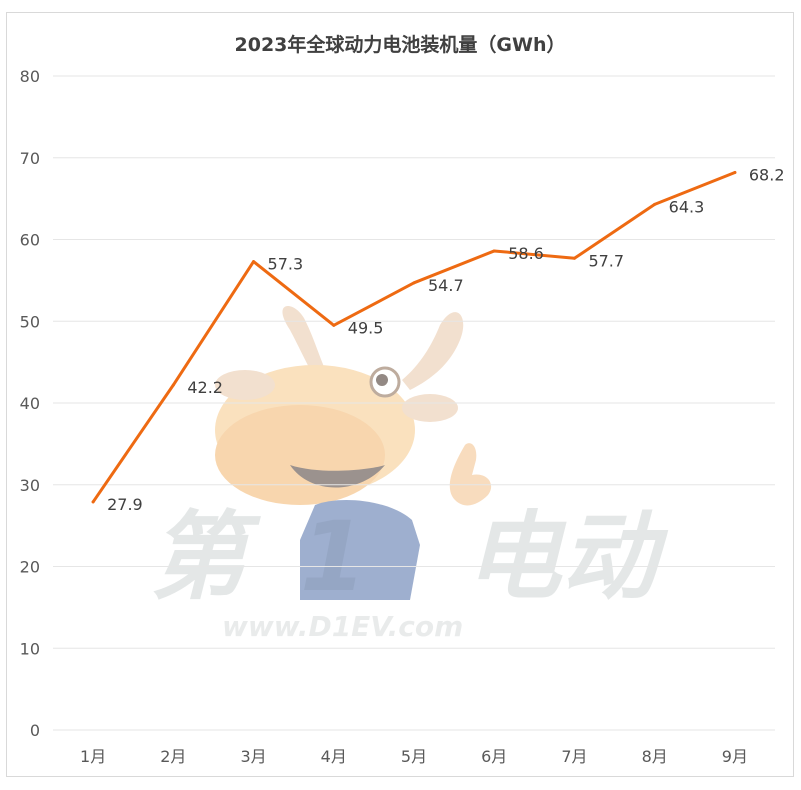 This screenshot has width=801, height=790. What do you see at coordinates (767, 174) in the screenshot?
I see `data-label: 68.2` at bounding box center [767, 174].